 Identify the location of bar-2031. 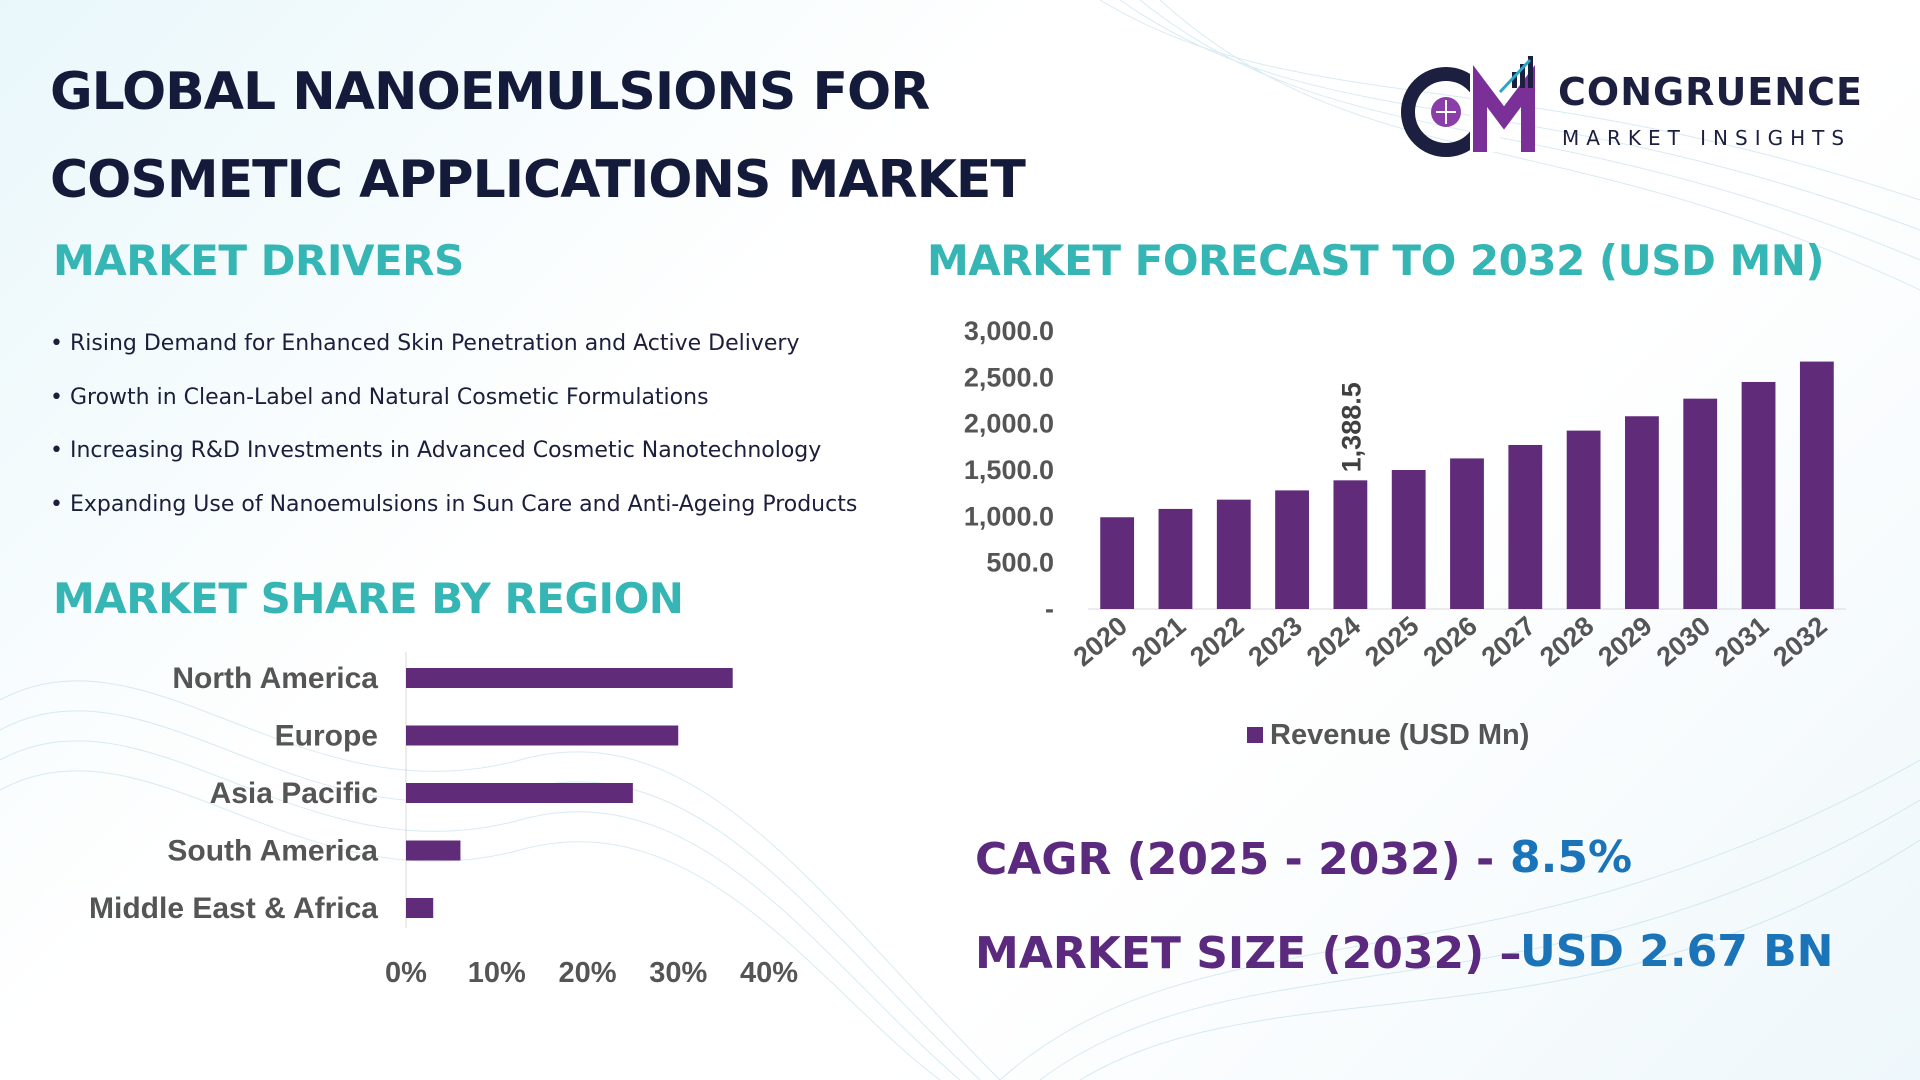
(1758, 495).